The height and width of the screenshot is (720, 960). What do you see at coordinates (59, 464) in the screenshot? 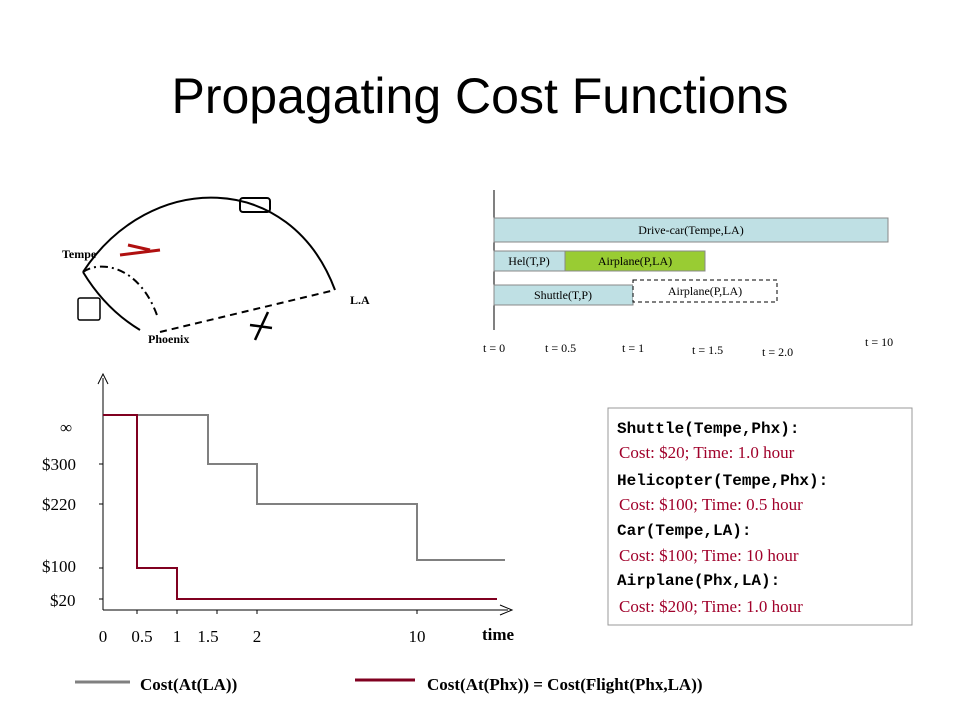
I see `y-label: $300` at bounding box center [59, 464].